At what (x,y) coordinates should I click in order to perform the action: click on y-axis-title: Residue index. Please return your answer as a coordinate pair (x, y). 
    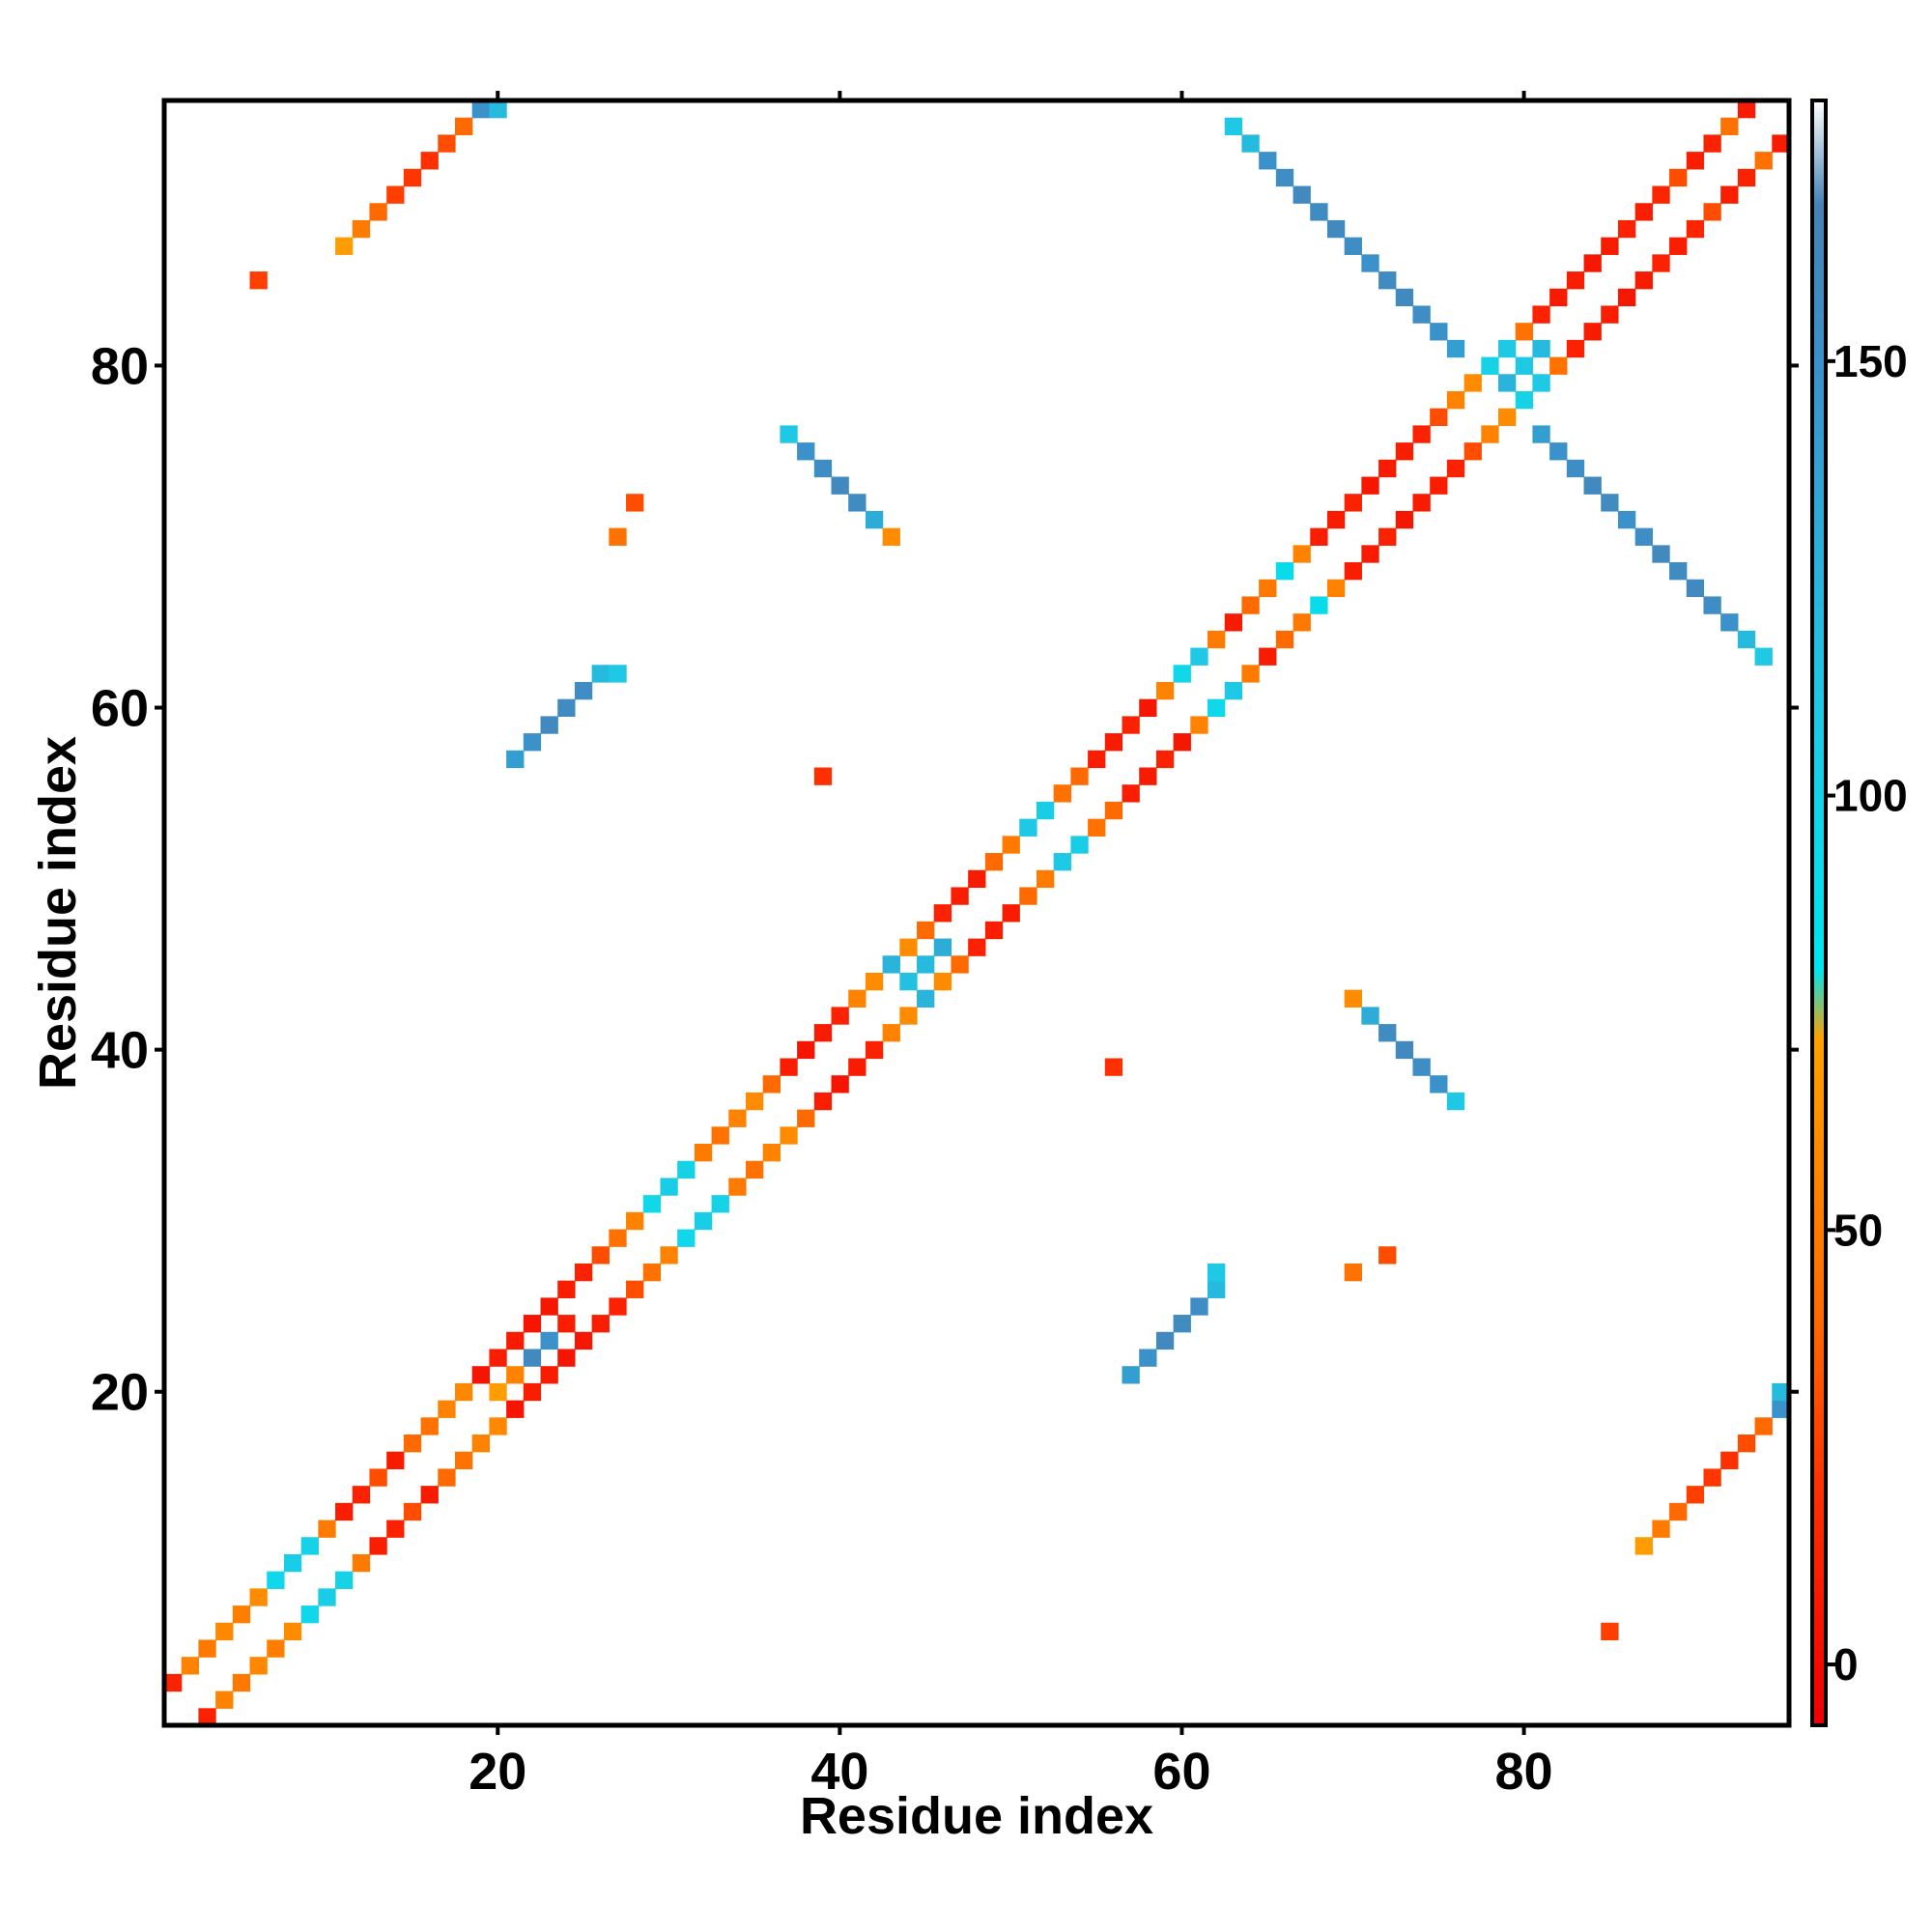
    Looking at the image, I should click on (58, 913).